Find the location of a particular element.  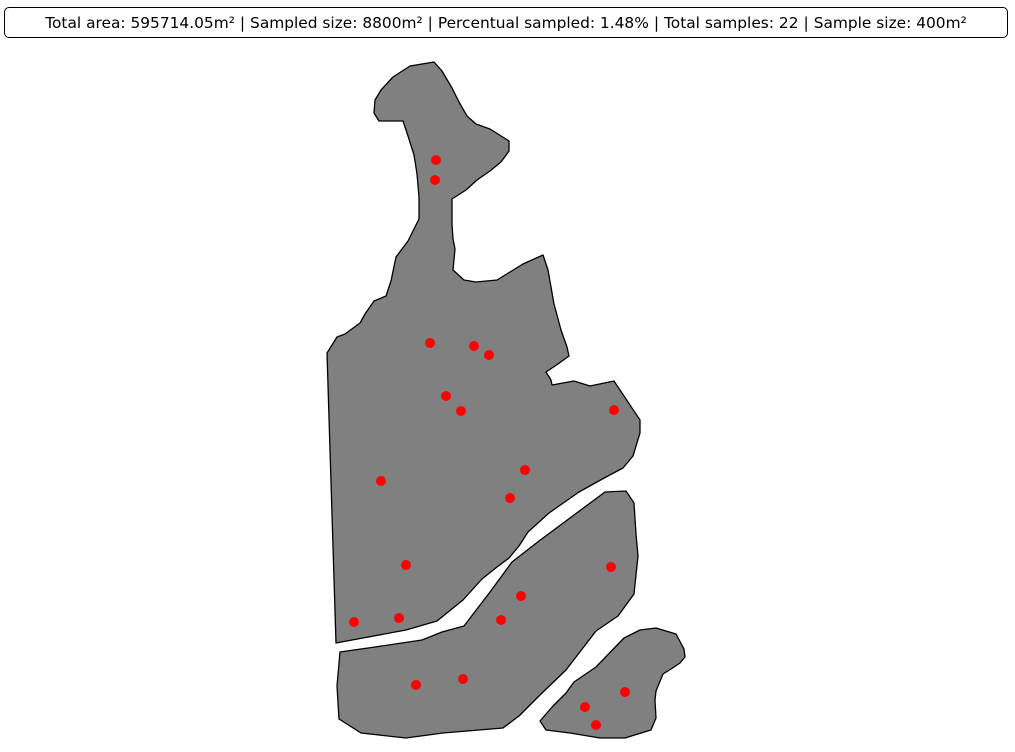

total-area-text: Total area: 595714.05m² is located at coordinates (140, 22).